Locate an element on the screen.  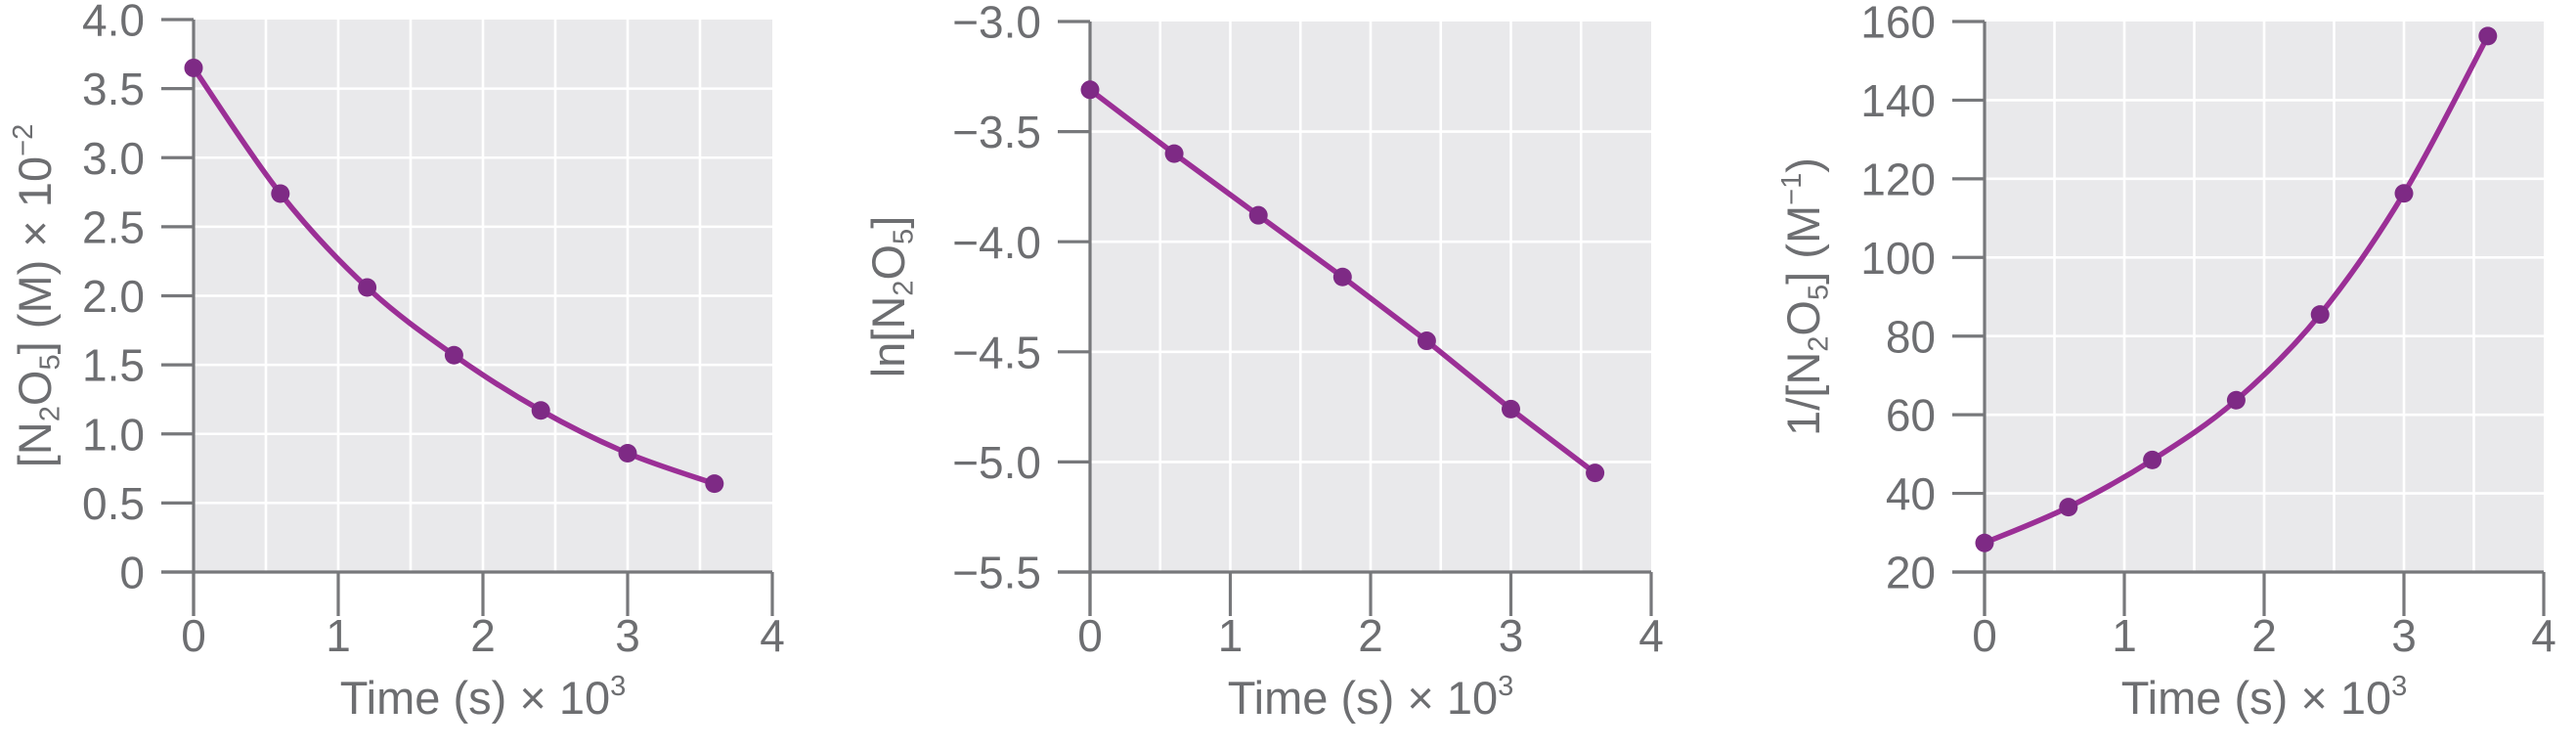
y-axis-label: 1/[N2O5] (M−1) is located at coordinates (1805, 296).